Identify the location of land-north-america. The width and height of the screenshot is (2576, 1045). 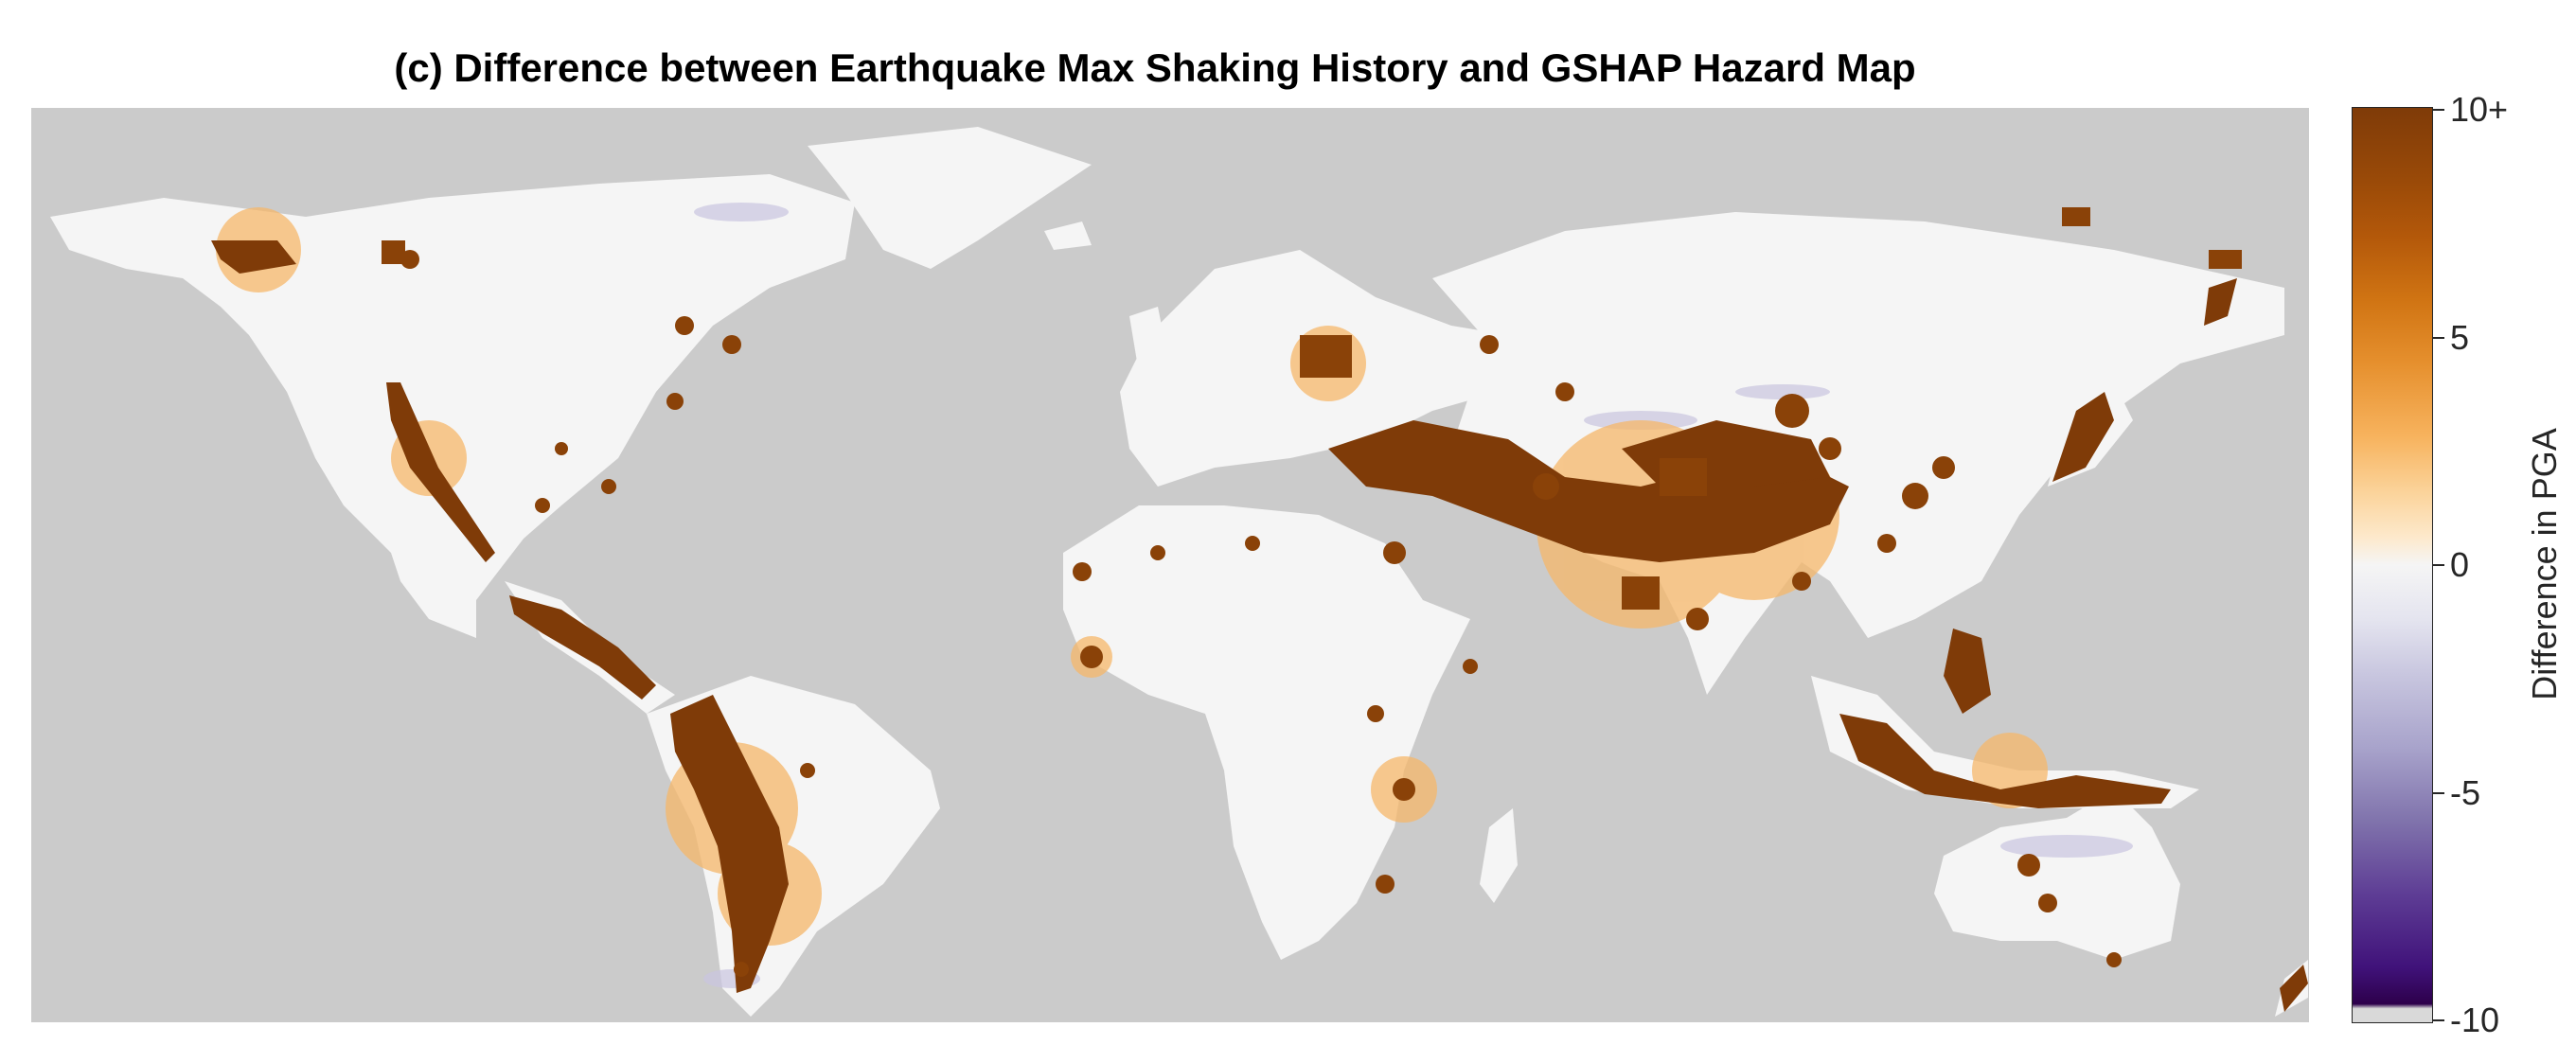
(453, 406).